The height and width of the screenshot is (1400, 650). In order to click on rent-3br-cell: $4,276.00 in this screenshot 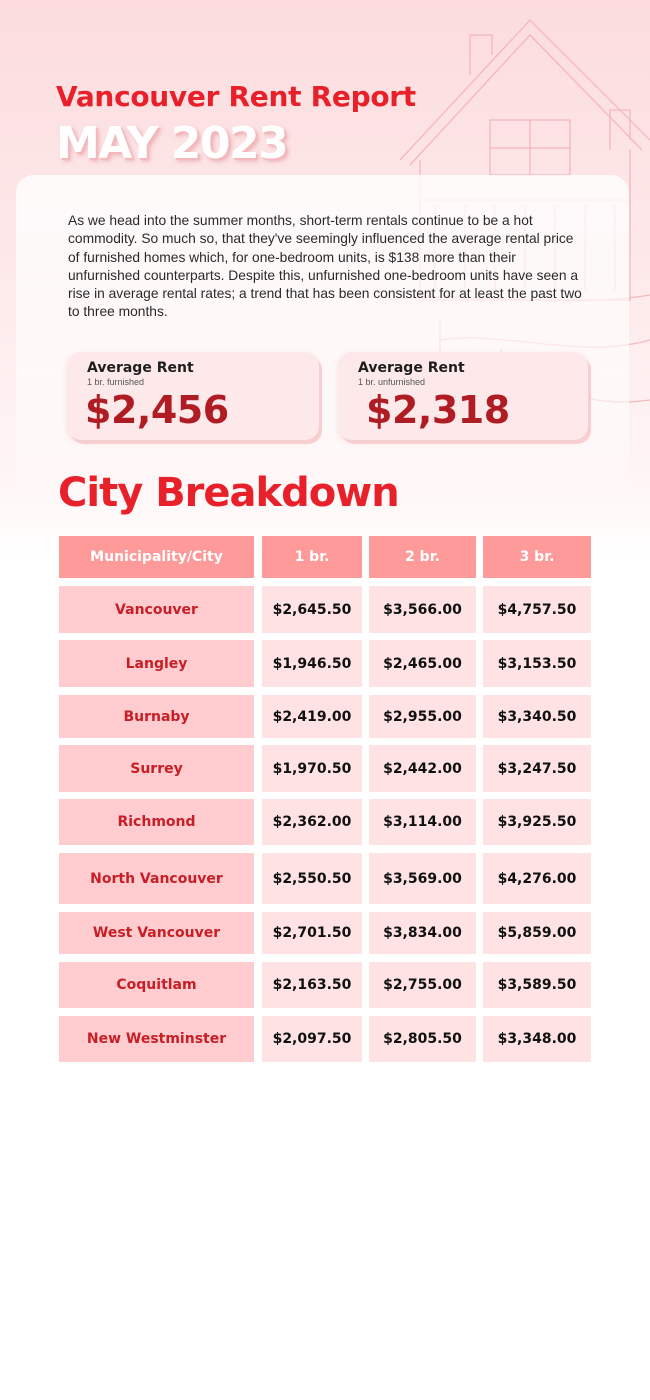, I will do `click(537, 878)`.